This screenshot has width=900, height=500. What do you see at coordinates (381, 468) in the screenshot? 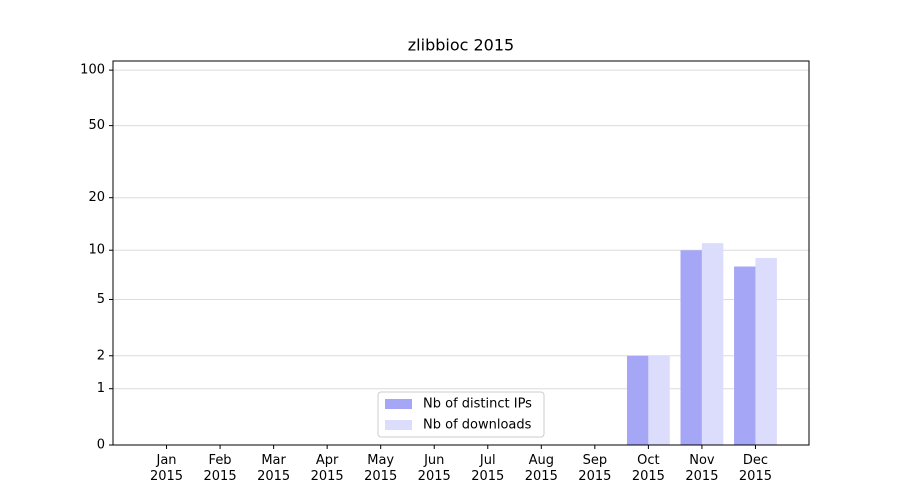
I see `x-tick-label: May 2015` at bounding box center [381, 468].